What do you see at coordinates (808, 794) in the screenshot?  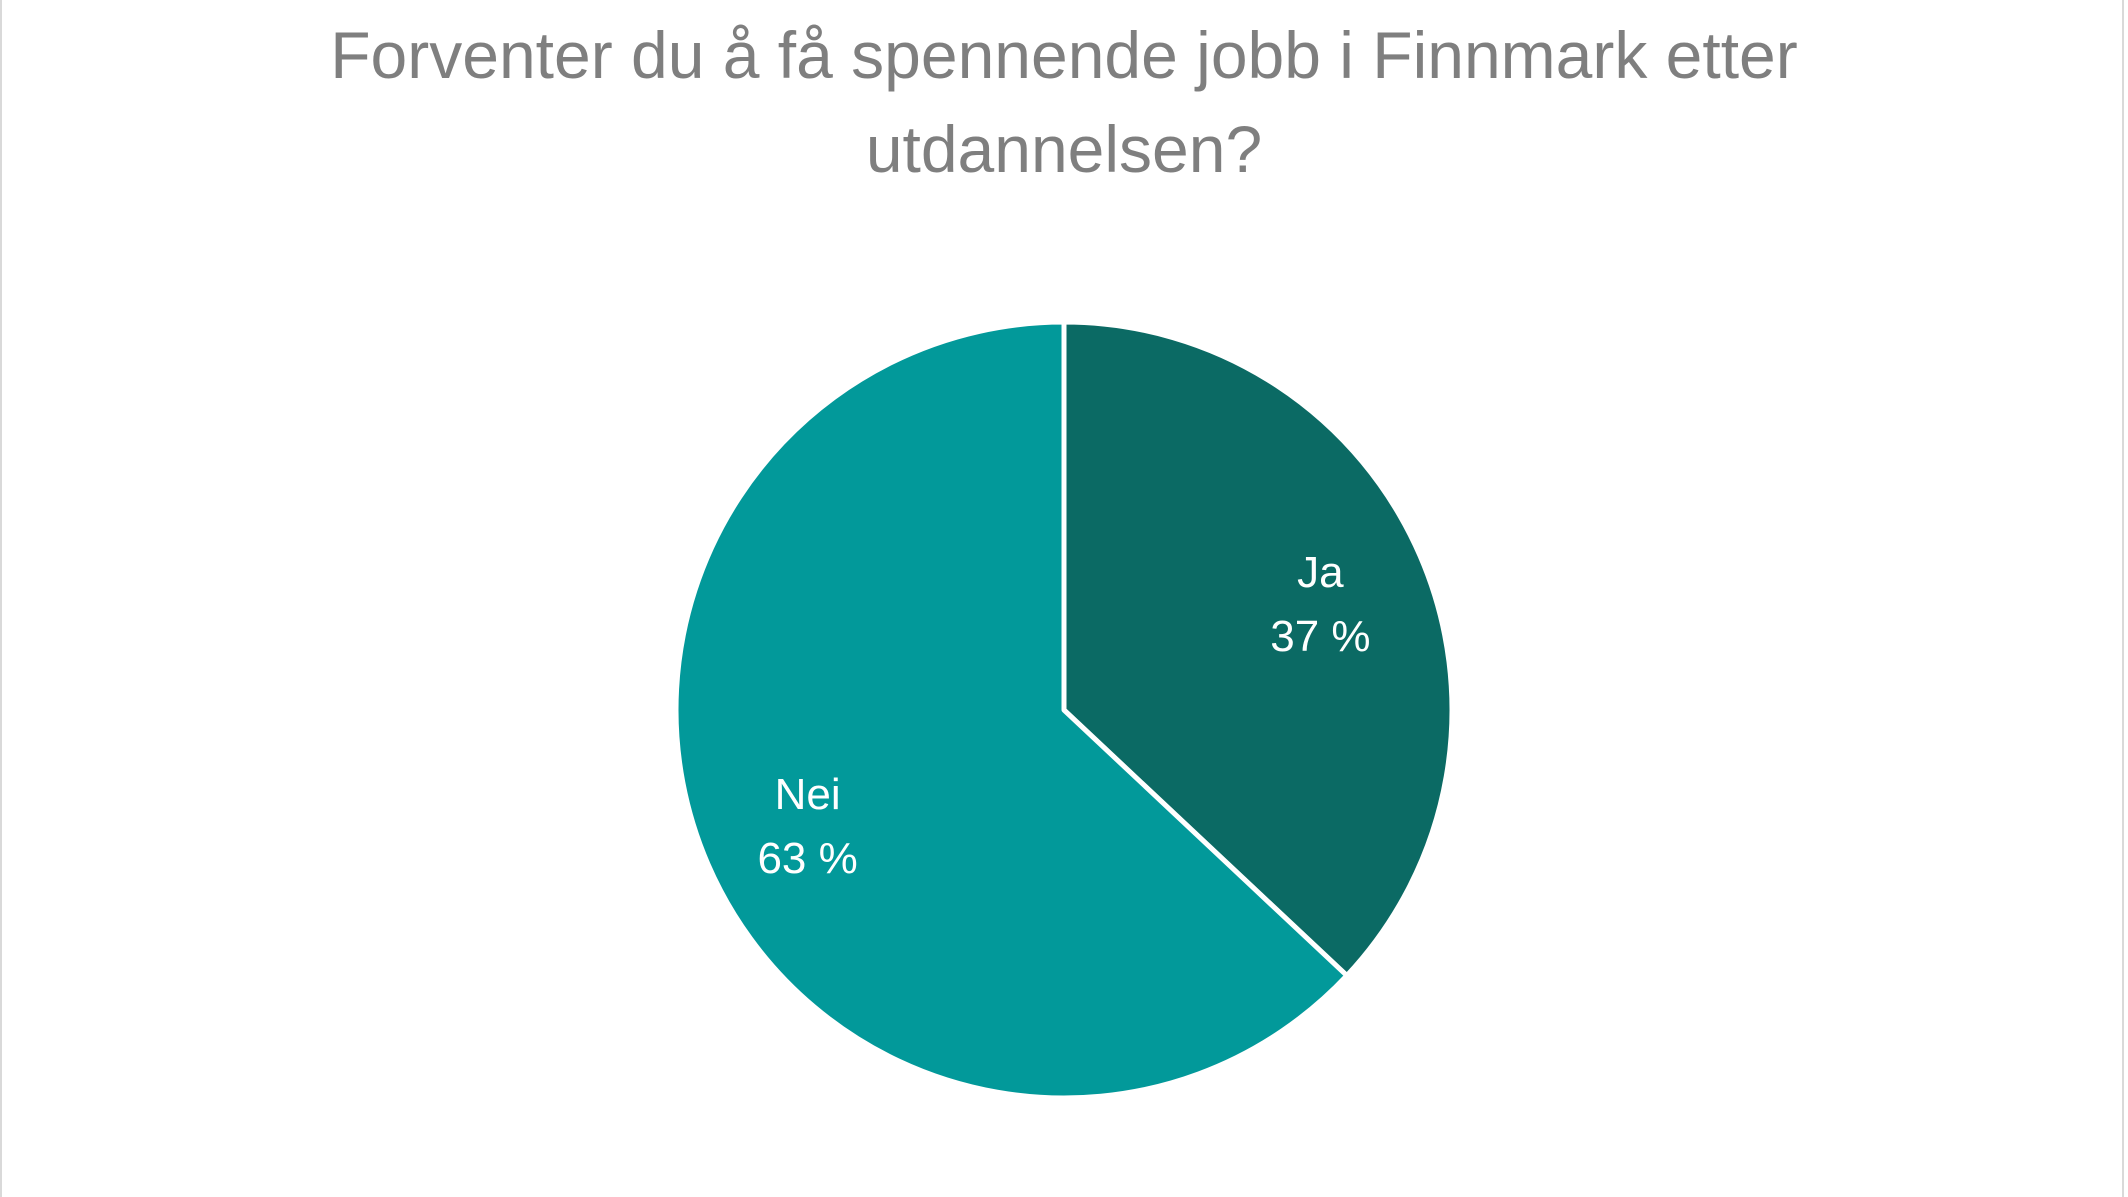 I see `slice-category-label-nei: Nei` at bounding box center [808, 794].